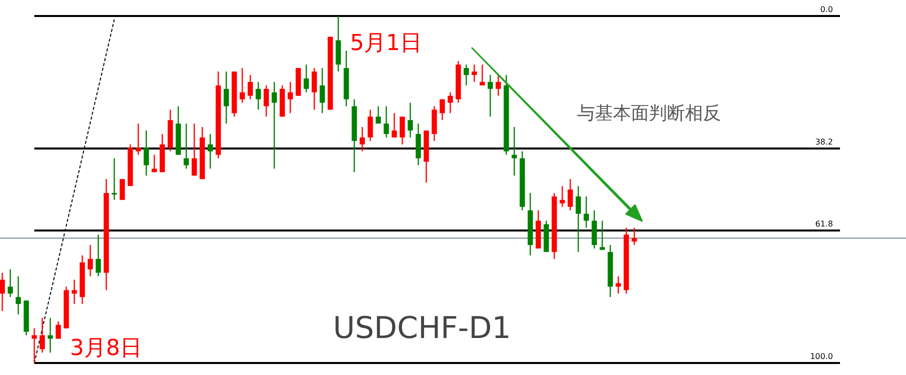 The height and width of the screenshot is (375, 906). What do you see at coordinates (106, 348) in the screenshot?
I see `annotation: 3月8日` at bounding box center [106, 348].